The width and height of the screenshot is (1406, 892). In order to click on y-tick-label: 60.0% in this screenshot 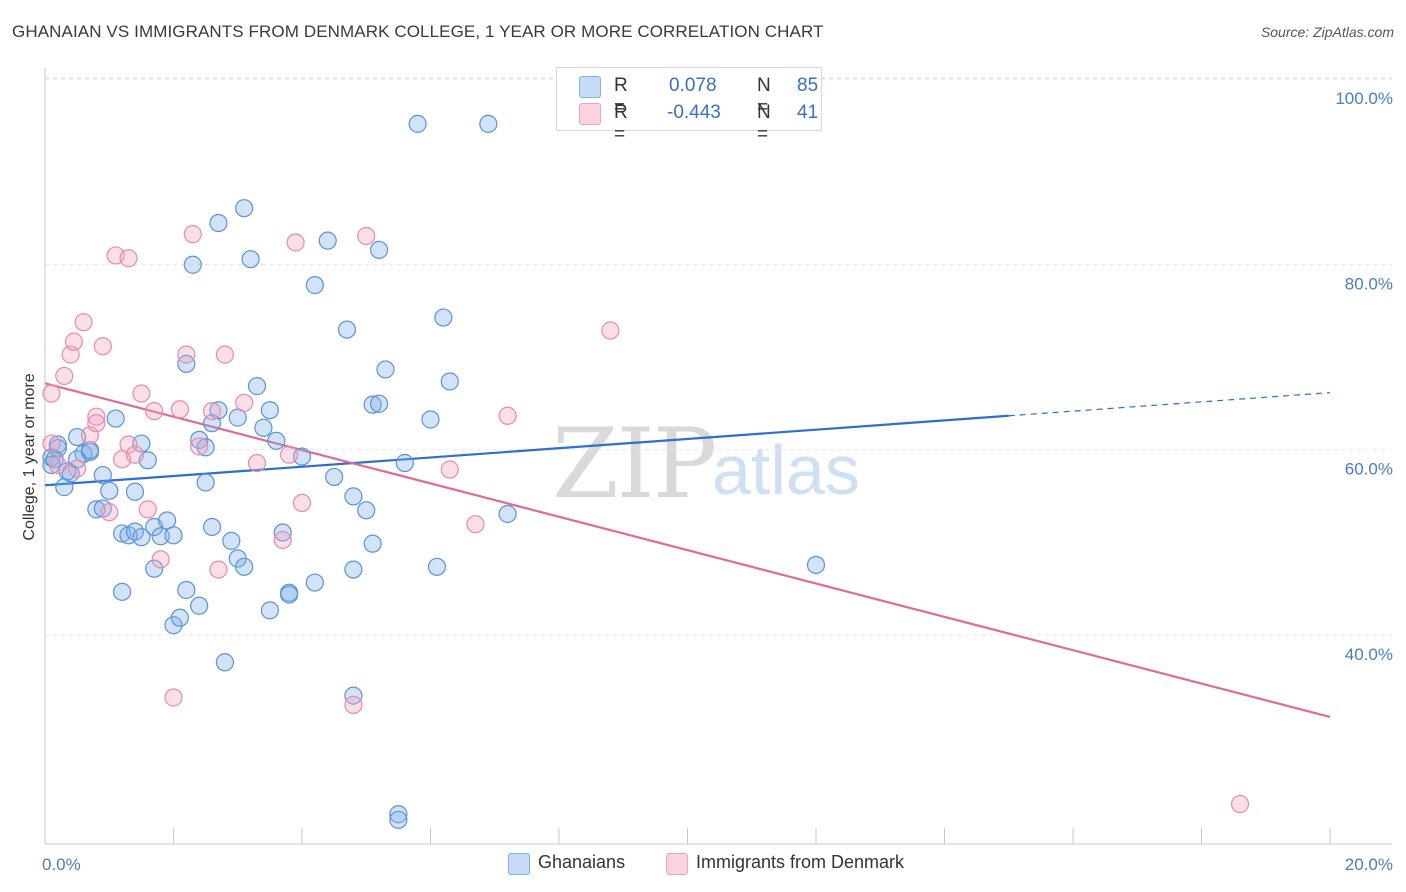, I will do `click(1369, 469)`.